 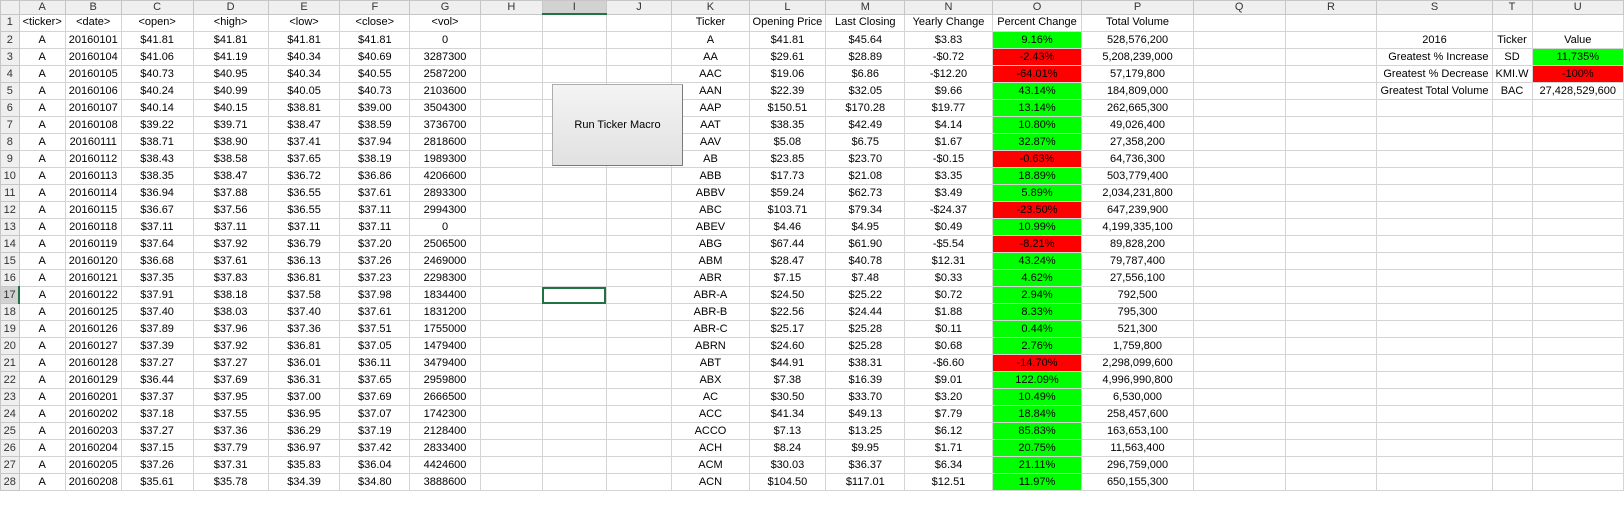 What do you see at coordinates (1512, 91) in the screenshot?
I see `cell: BAC` at bounding box center [1512, 91].